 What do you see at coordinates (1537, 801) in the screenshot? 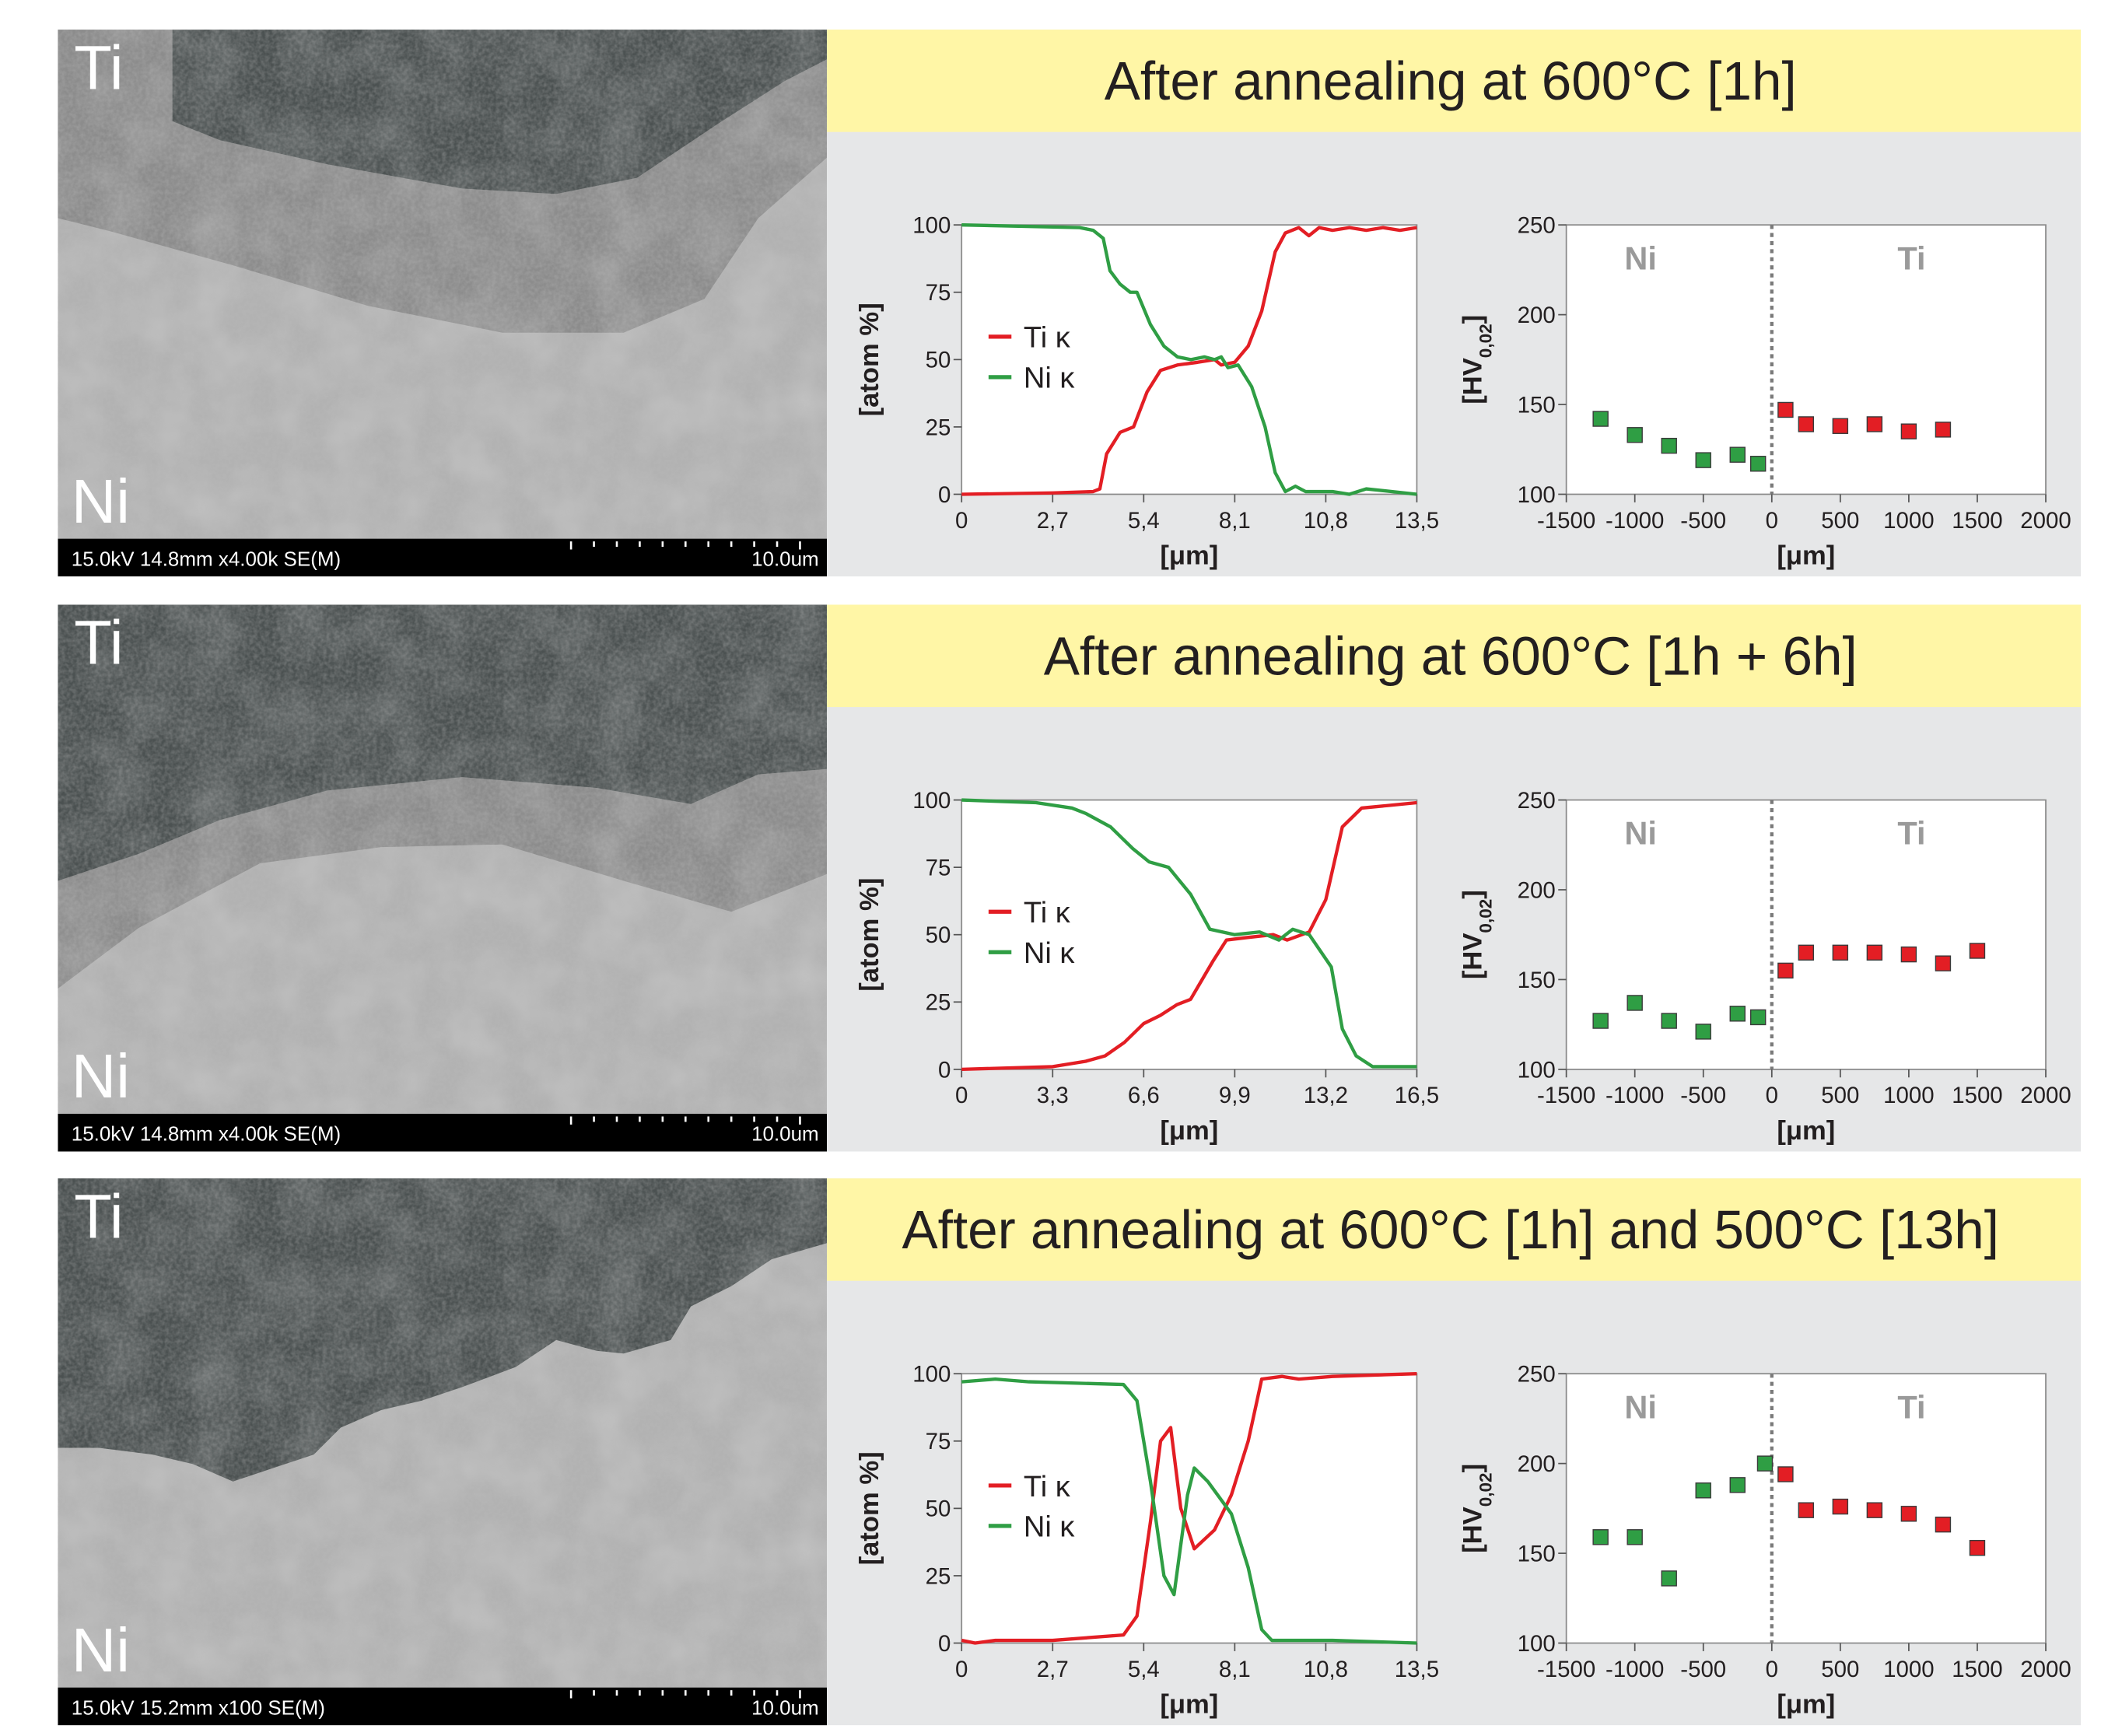
I see `y-tick-label: 250` at bounding box center [1537, 801].